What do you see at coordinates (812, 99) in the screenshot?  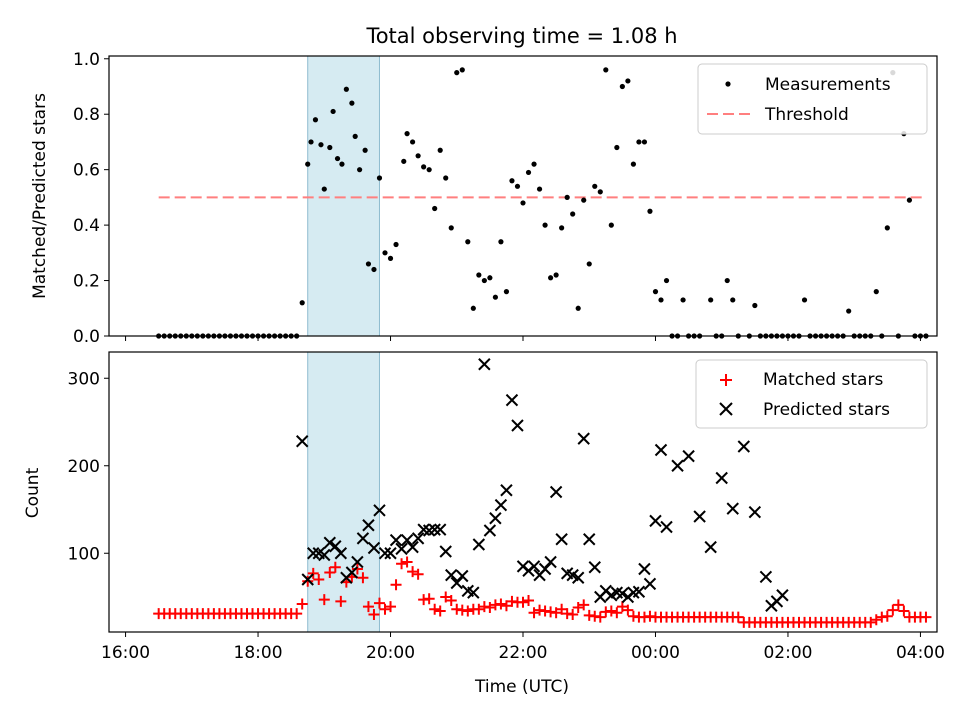 I see `top-legend-box` at bounding box center [812, 99].